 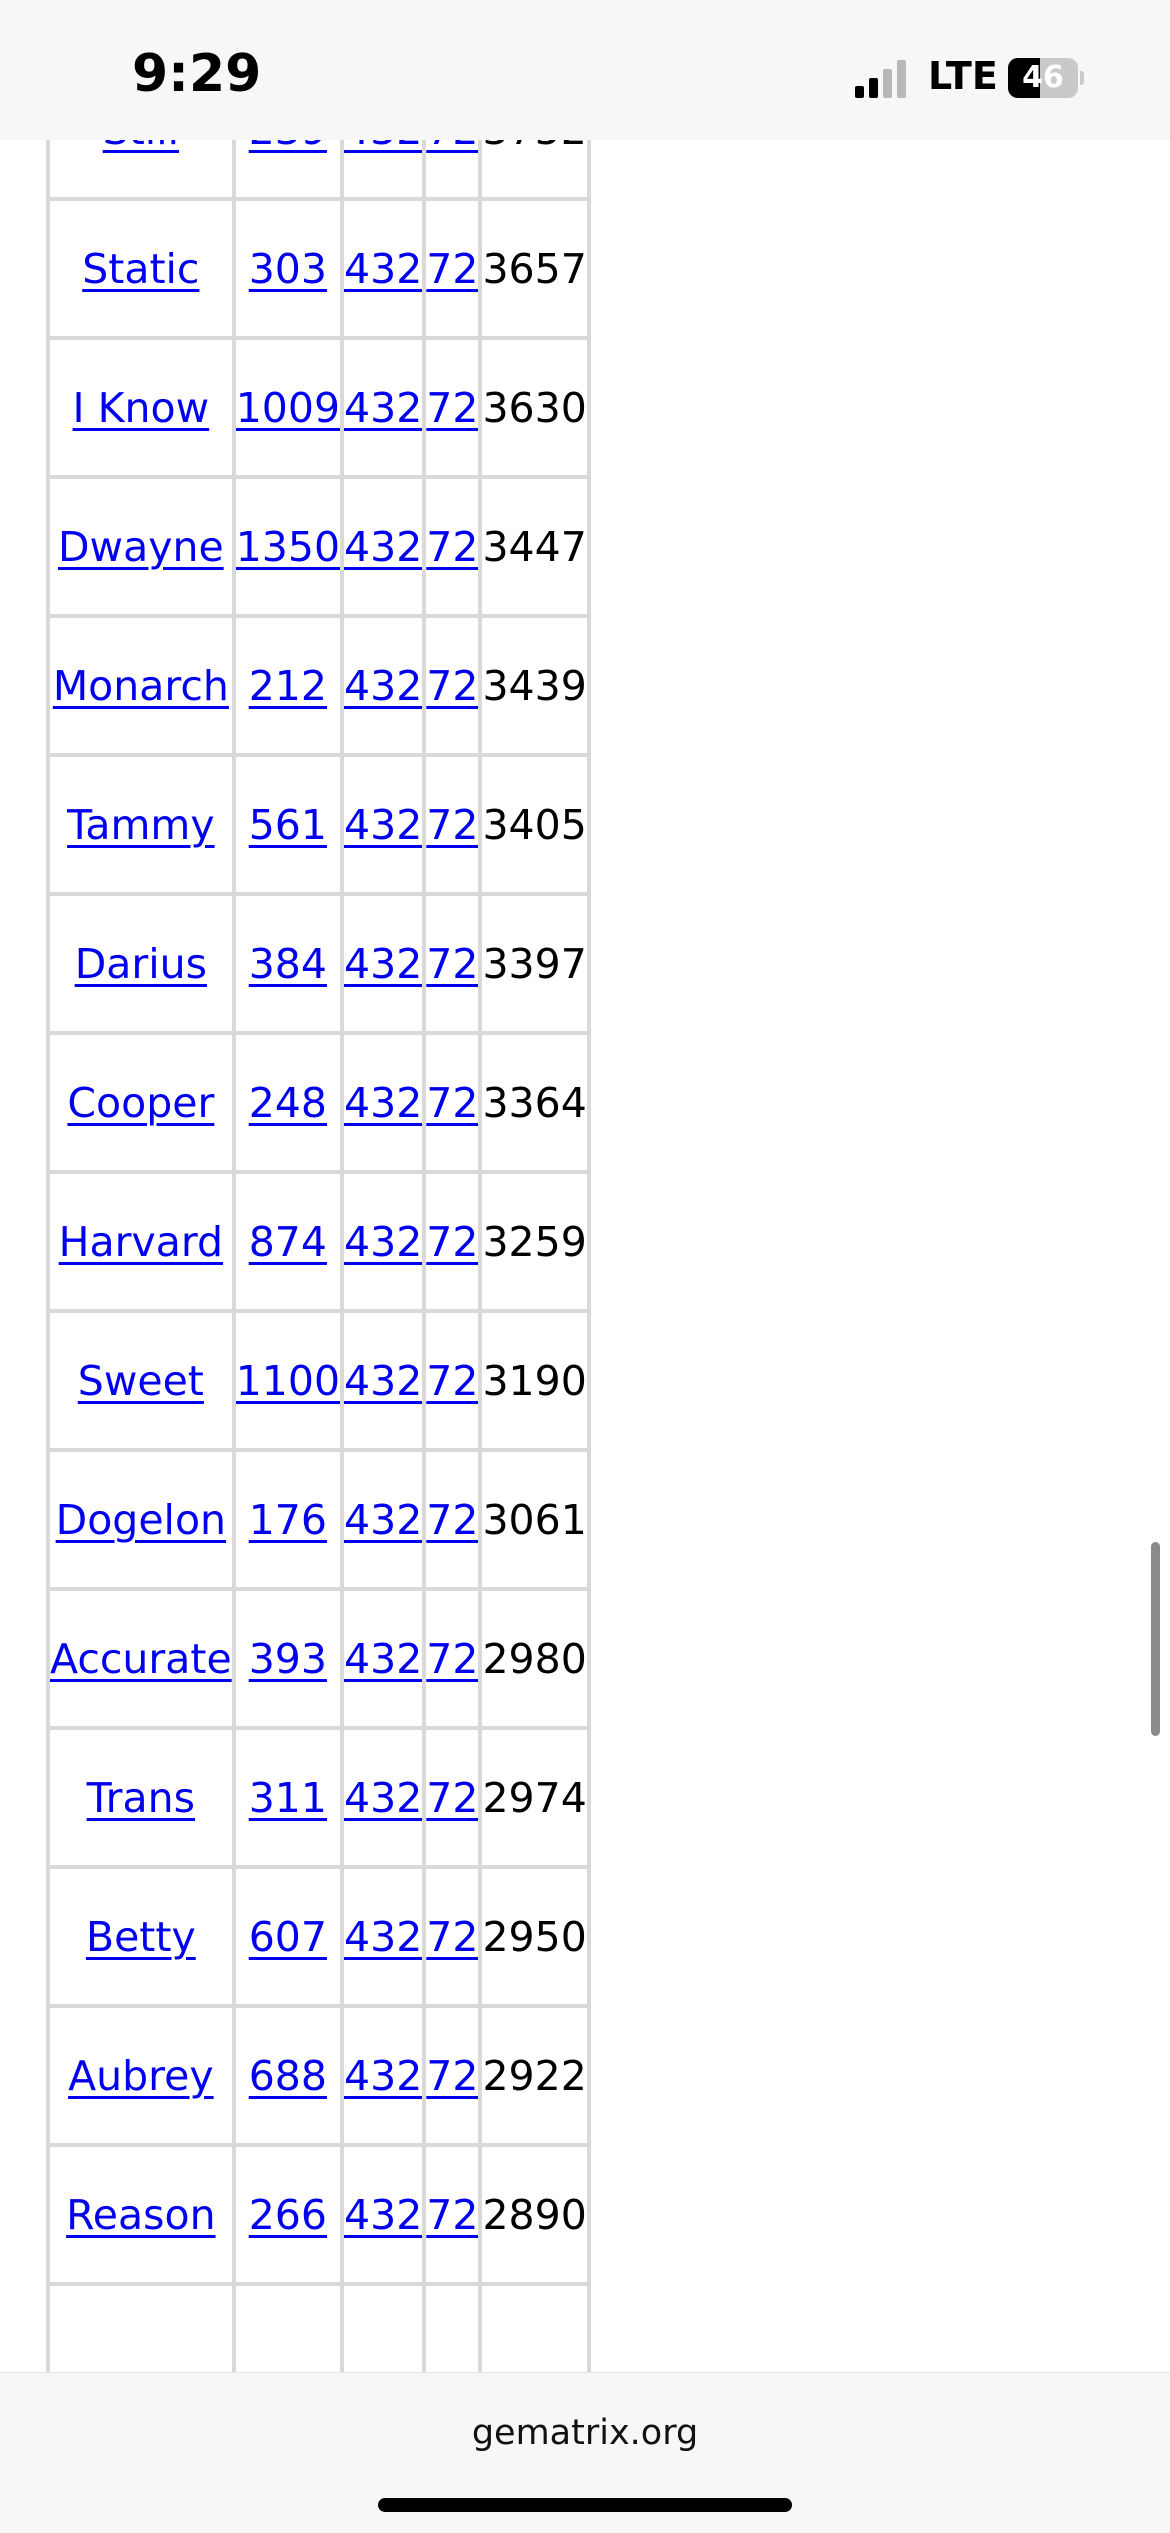 I want to click on value-link: 248, so click(x=287, y=1102).